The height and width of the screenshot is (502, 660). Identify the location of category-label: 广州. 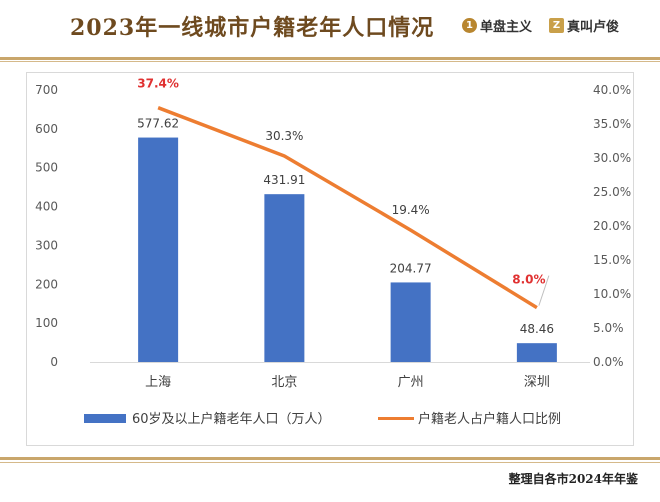
(411, 382).